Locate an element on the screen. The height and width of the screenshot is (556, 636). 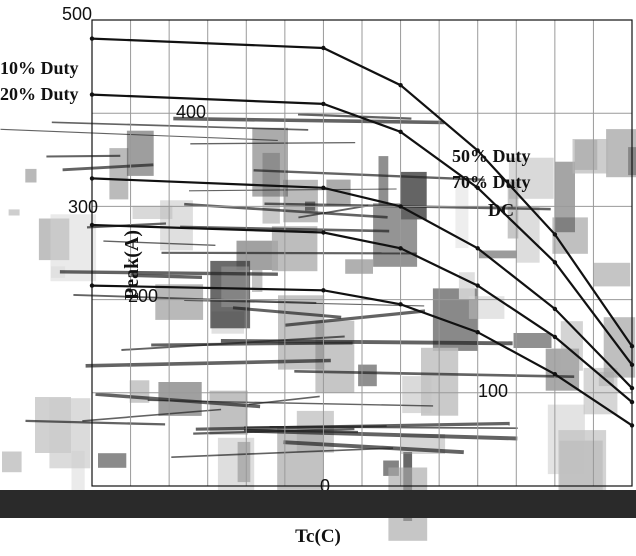
y-tick-label: 300 is located at coordinates (83, 207).